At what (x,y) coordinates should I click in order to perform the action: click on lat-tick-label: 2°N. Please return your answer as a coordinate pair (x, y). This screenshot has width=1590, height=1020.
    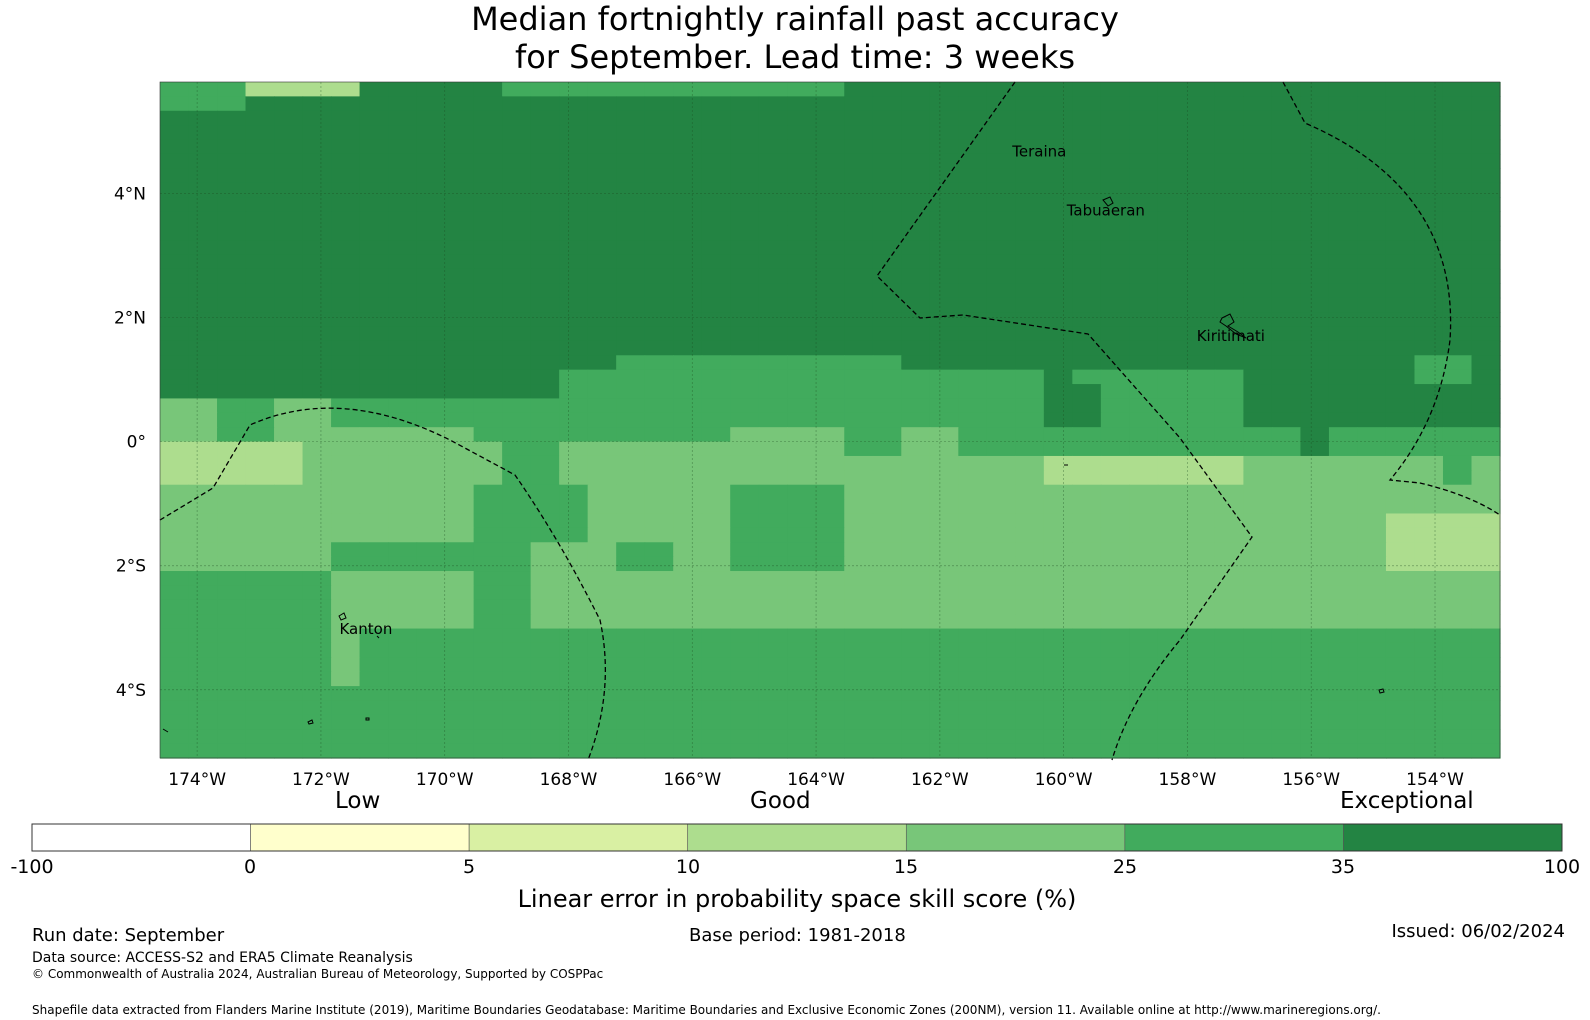
    Looking at the image, I should click on (130, 319).